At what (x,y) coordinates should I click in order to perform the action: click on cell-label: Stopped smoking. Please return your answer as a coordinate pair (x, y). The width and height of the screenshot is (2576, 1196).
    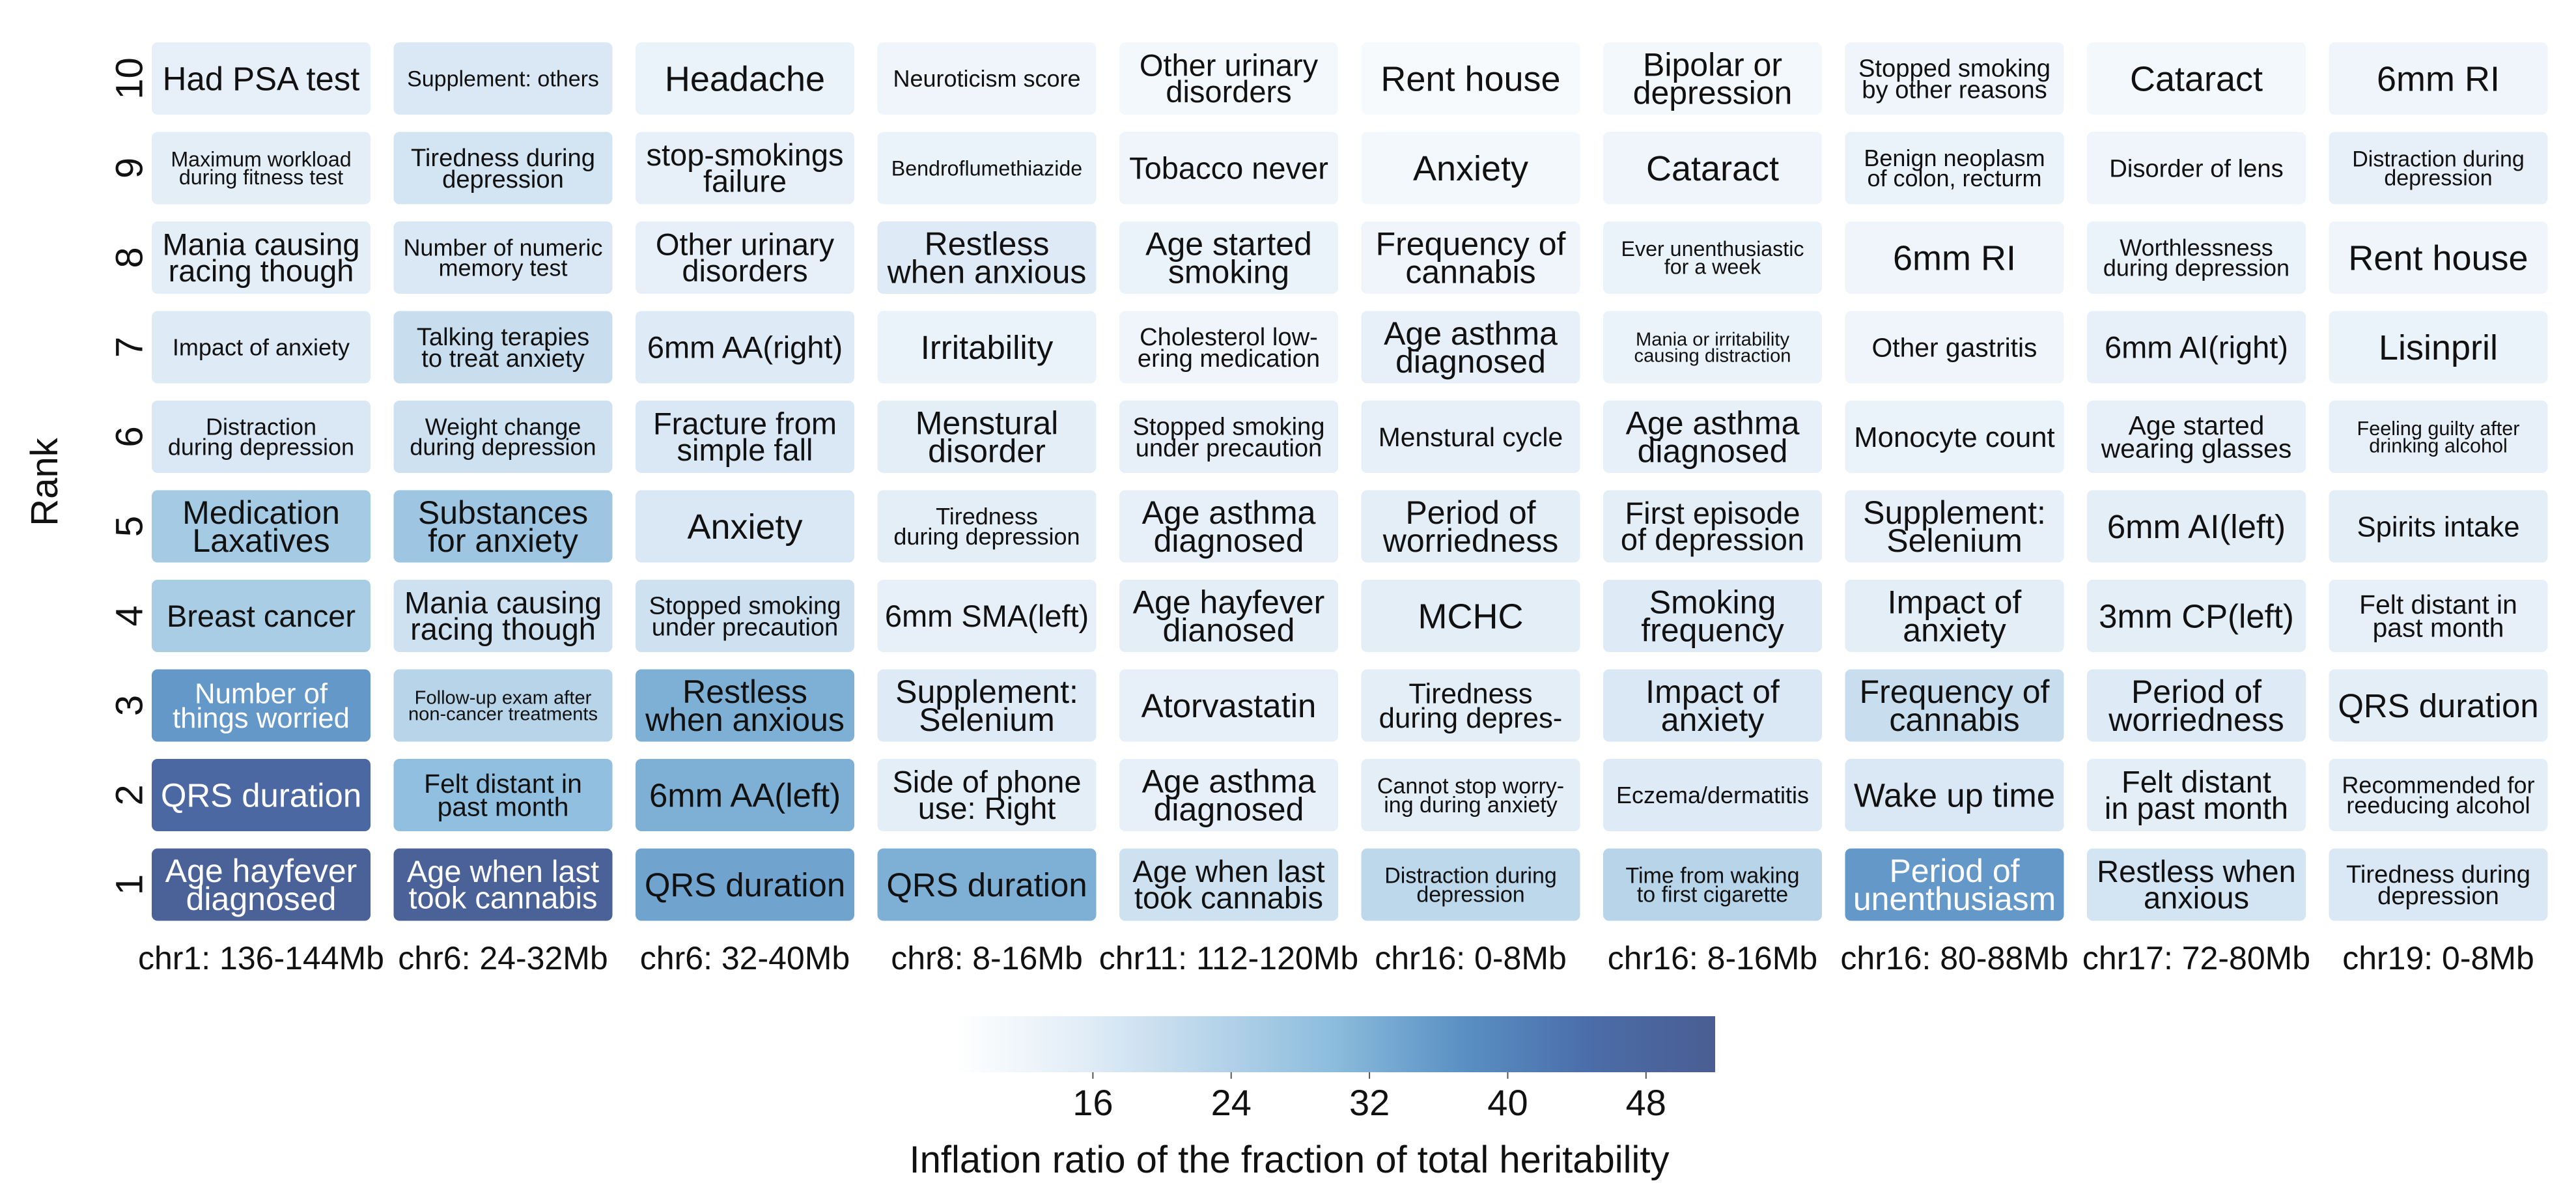
    Looking at the image, I should click on (1955, 68).